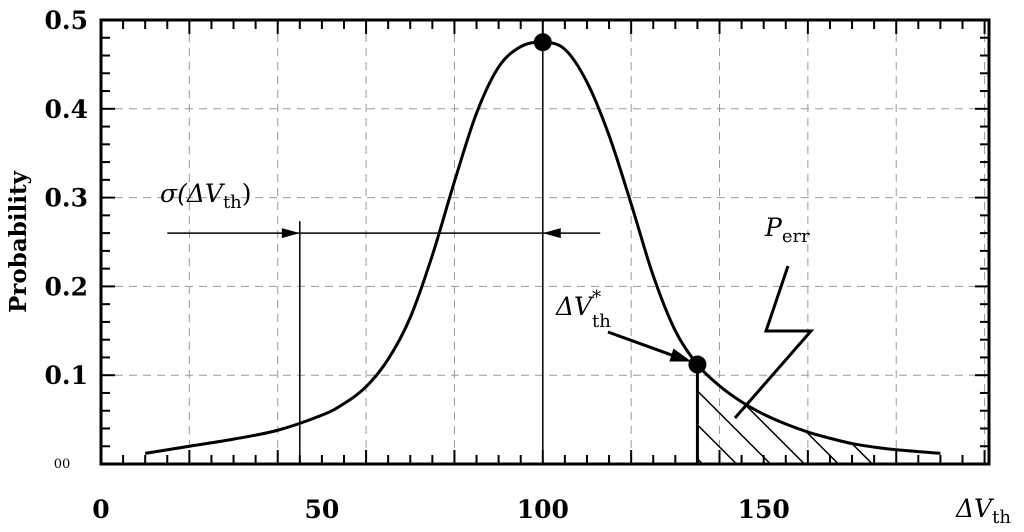 The image size is (1024, 532). I want to click on perr-pointer, so click(774, 342).